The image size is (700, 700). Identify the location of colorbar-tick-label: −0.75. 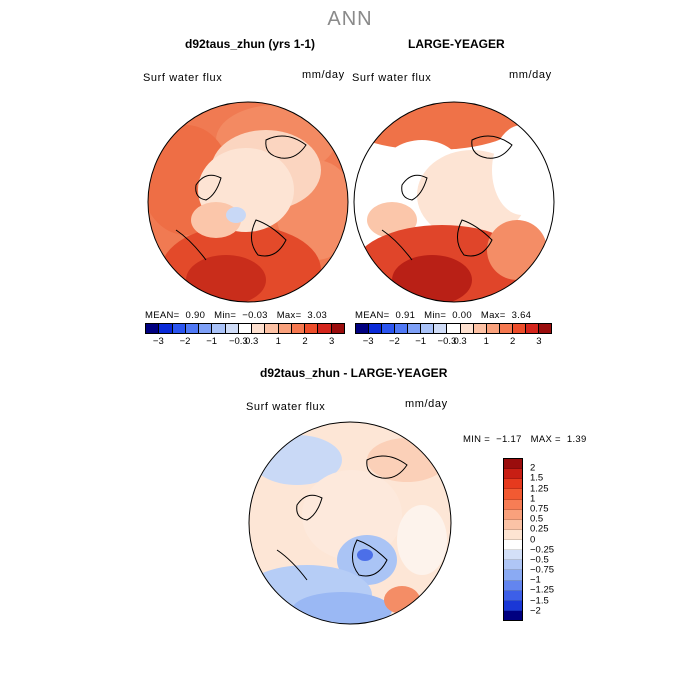
(542, 570).